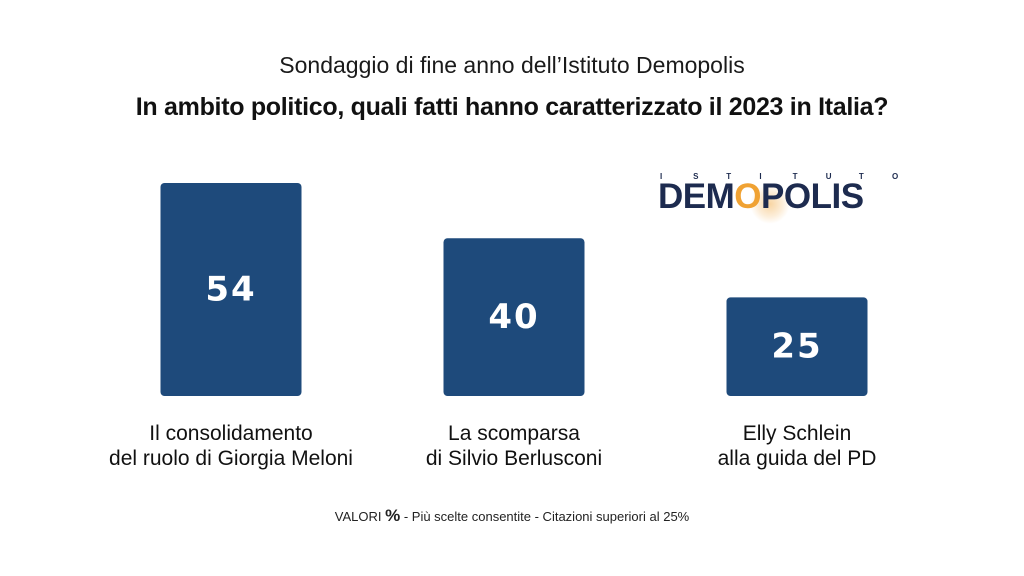  I want to click on category-label: La scomparsa di Silvio Berlusconi, so click(514, 446).